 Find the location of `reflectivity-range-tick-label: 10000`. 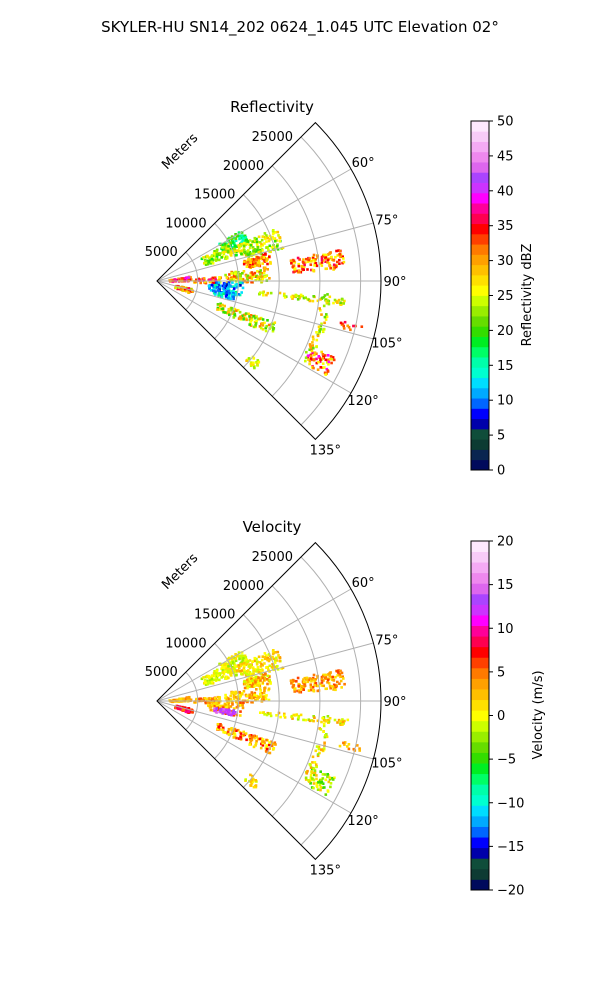

reflectivity-range-tick-label: 10000 is located at coordinates (185, 223).